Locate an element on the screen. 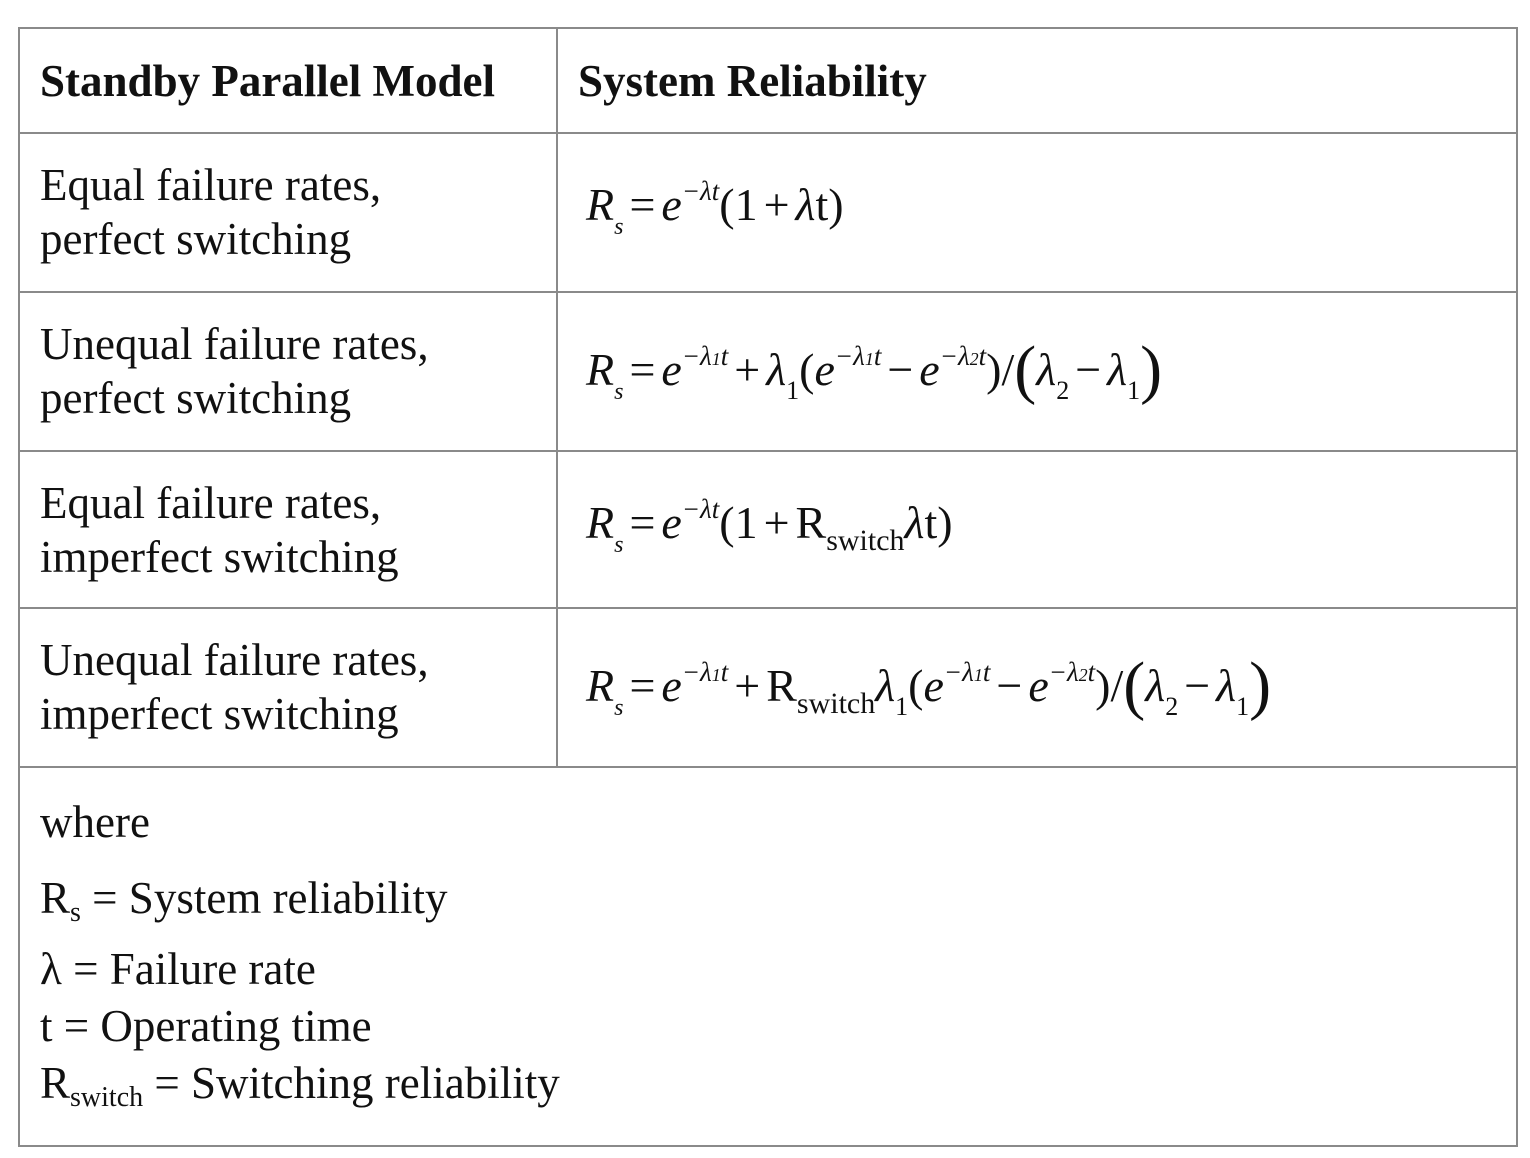 Image resolution: width=1530 pixels, height=1158 pixels. model-cell: Unequal failure rates, perfect switching is located at coordinates (289, 371).